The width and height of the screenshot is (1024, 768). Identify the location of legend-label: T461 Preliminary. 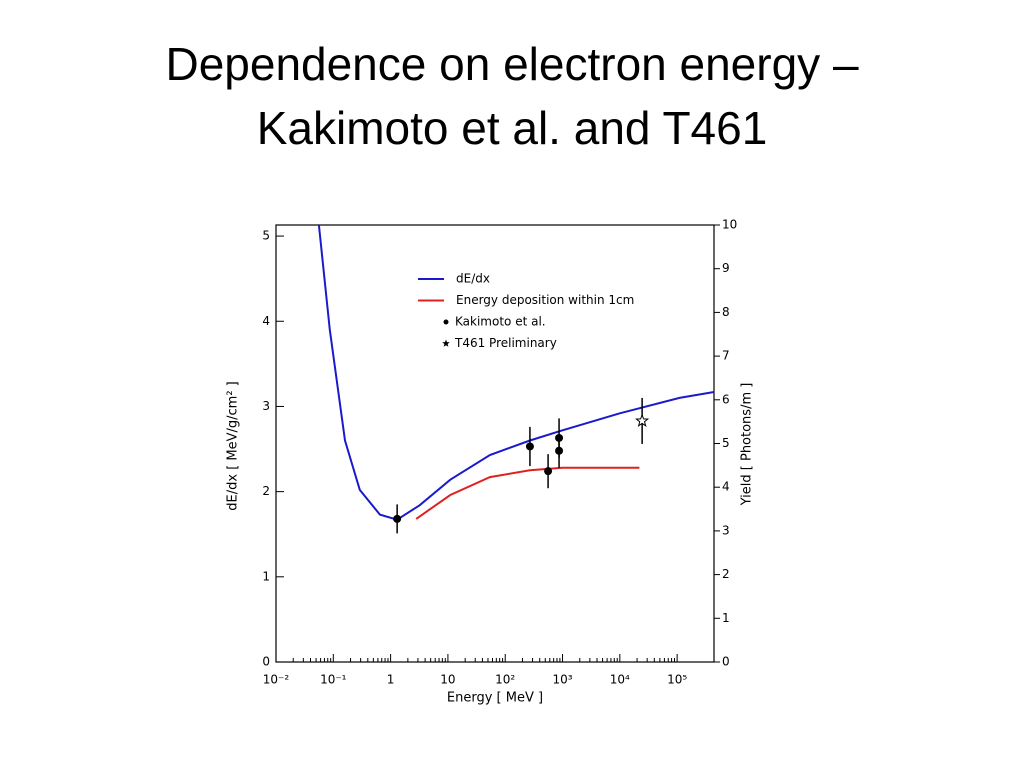
(505, 343).